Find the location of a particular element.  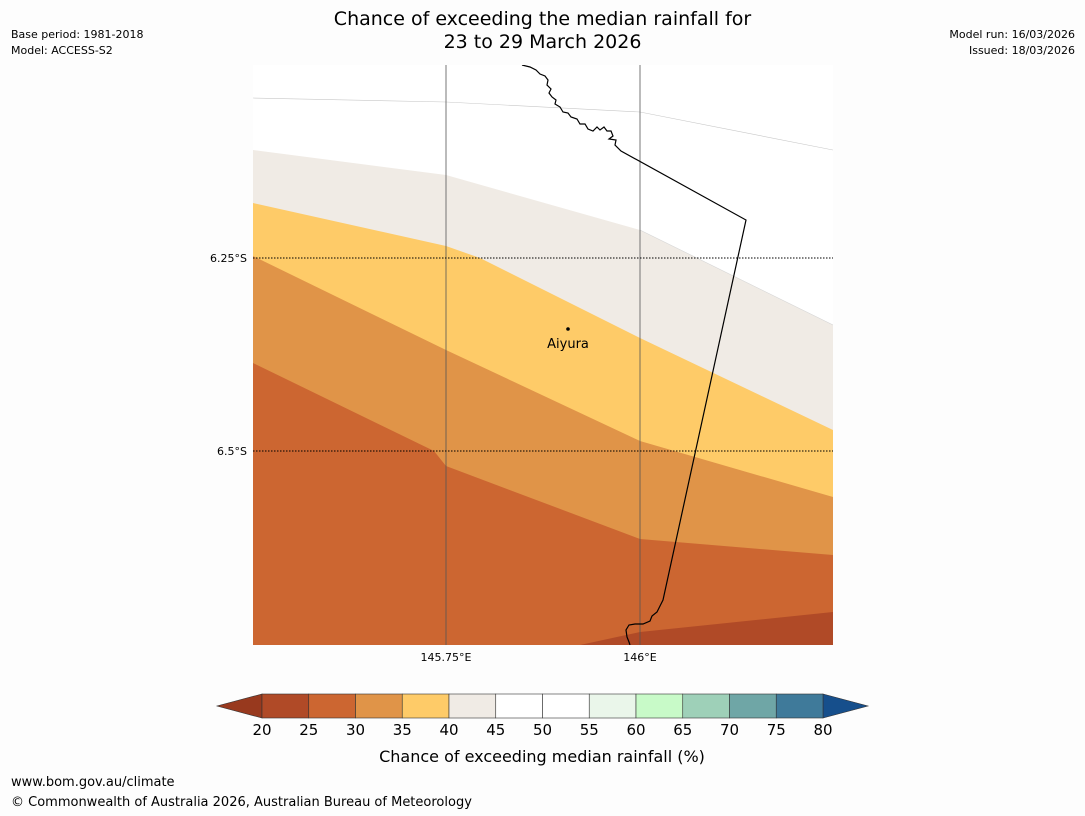

lon-label: 146°E is located at coordinates (639, 657).